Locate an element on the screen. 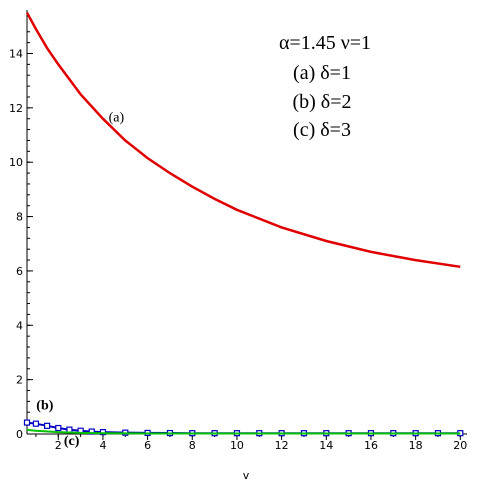 The height and width of the screenshot is (483, 483). legend-entry-c: (c) δ=3 is located at coordinates (322, 130).